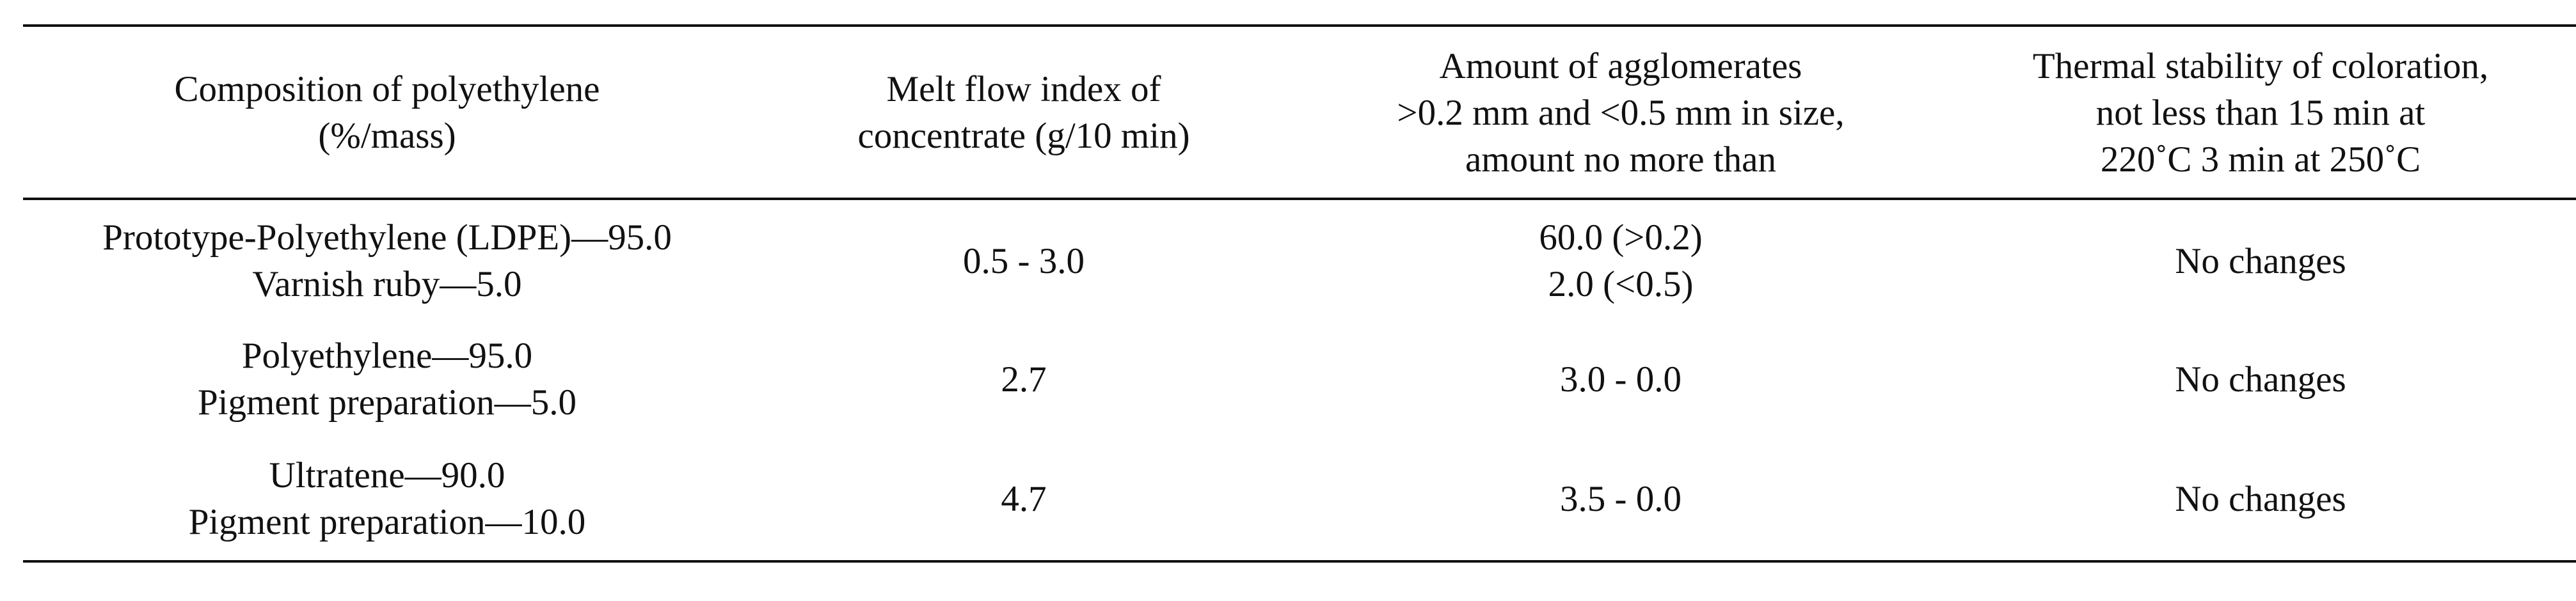  I want to click on cell-agglomerates: 3.5 - 0.0, so click(1621, 498).